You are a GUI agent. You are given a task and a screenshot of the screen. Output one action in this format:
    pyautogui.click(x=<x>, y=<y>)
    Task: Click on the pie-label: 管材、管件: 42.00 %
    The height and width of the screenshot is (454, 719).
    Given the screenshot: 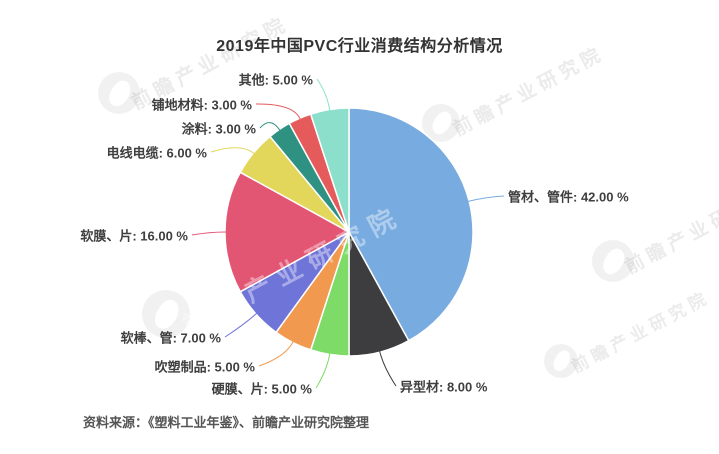 What is the action you would take?
    pyautogui.click(x=568, y=197)
    